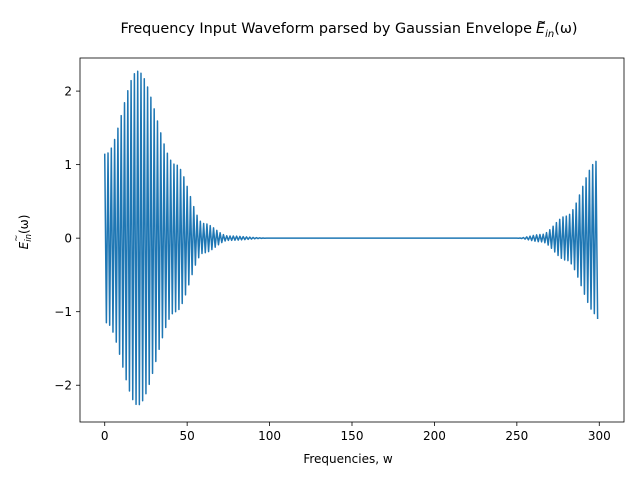  What do you see at coordinates (29, 238) in the screenshot?
I see `y-axis-label-subscript: in` at bounding box center [29, 238].